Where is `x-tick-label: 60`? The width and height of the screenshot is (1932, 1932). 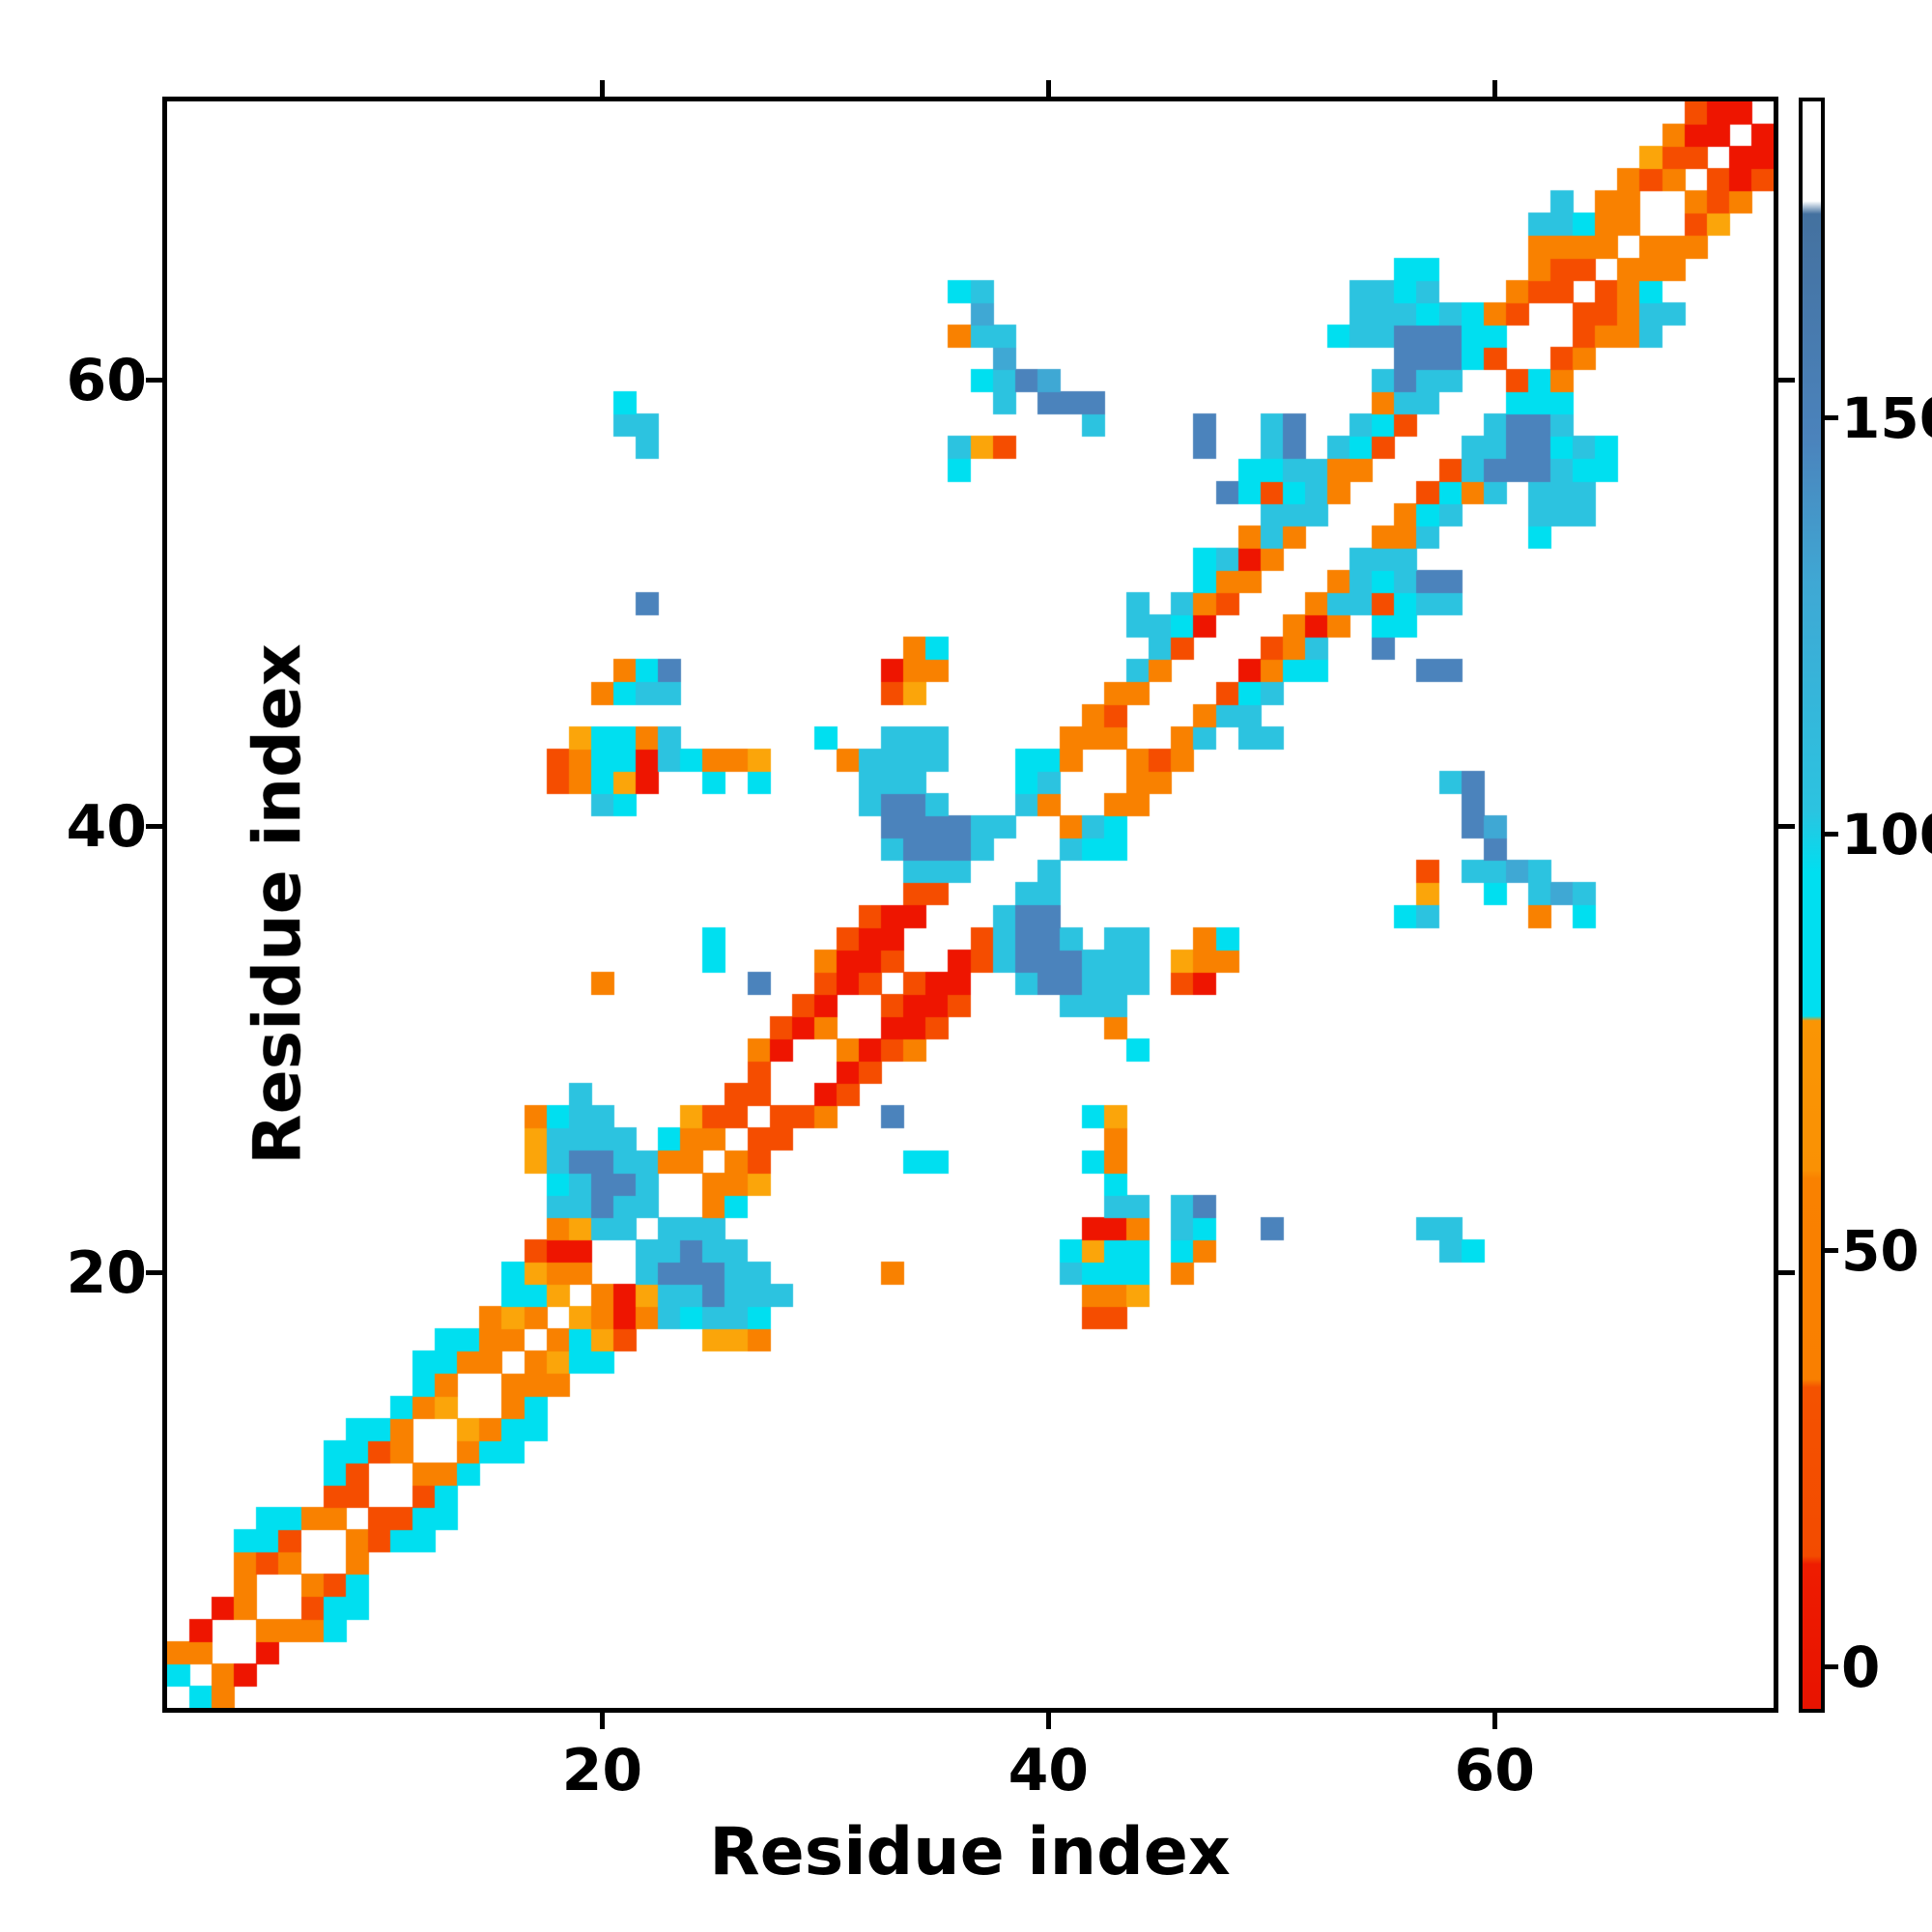
x-tick-label: 60 is located at coordinates (1495, 1770).